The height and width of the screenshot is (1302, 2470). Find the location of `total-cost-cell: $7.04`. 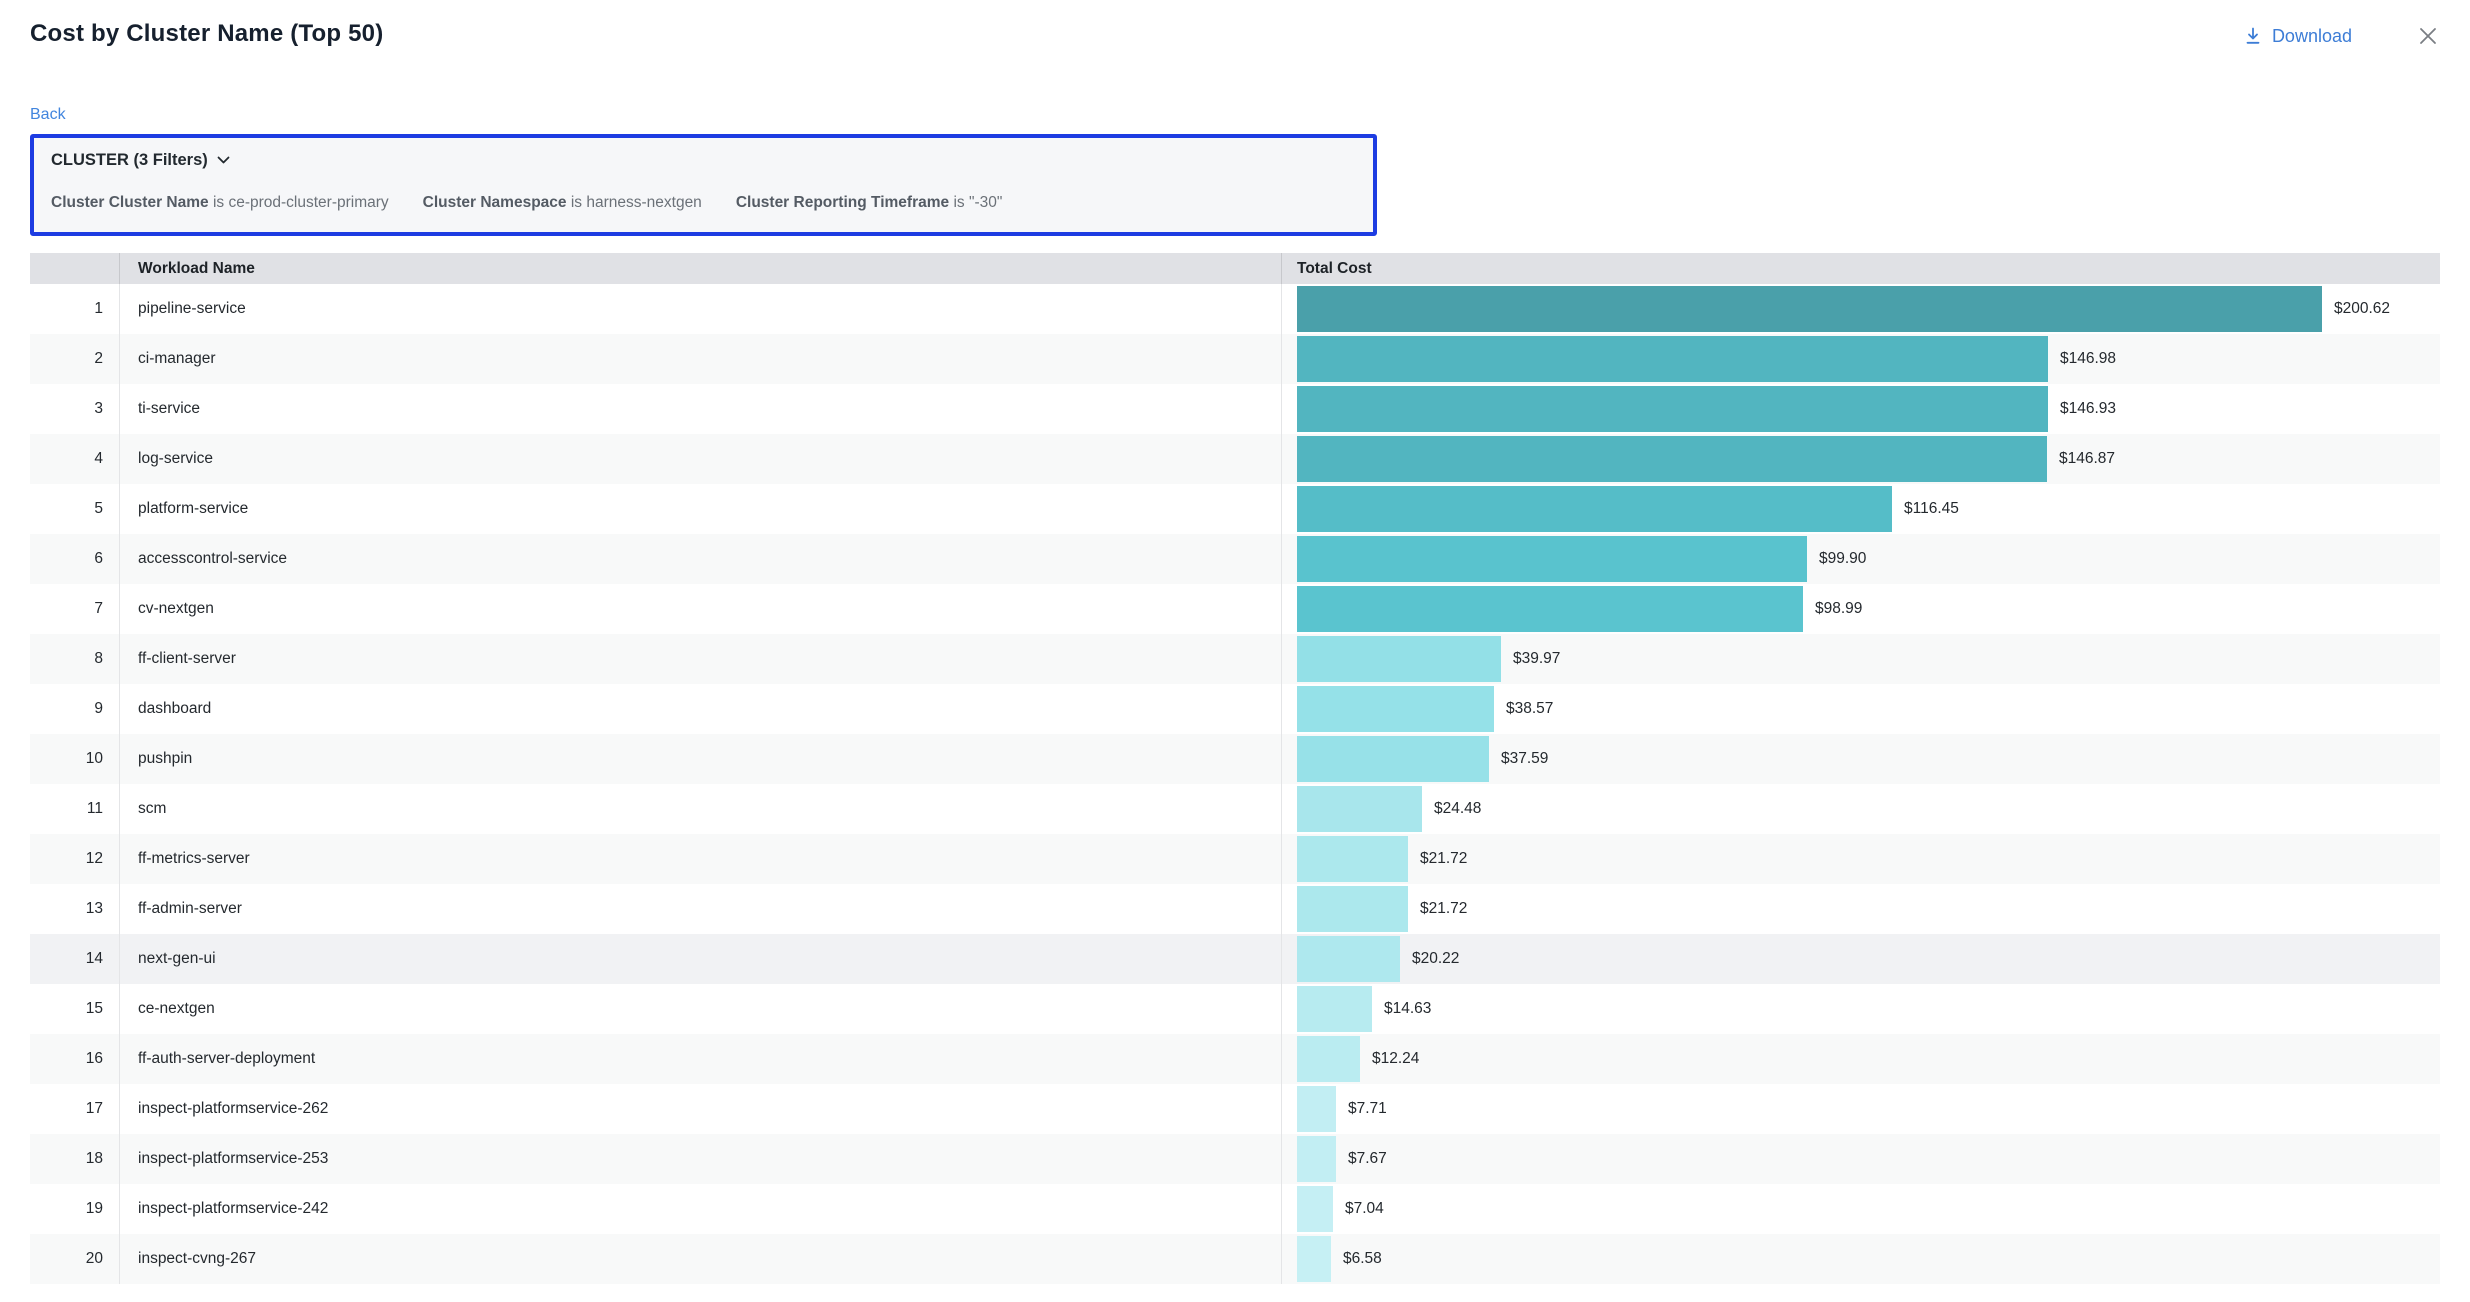

total-cost-cell: $7.04 is located at coordinates (1861, 1209).